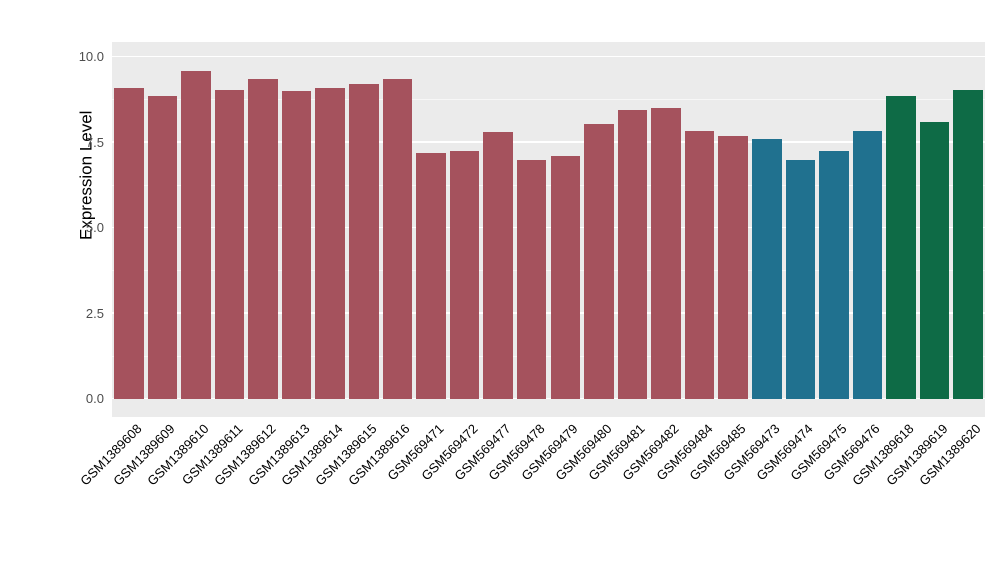 This screenshot has width=1000, height=580. I want to click on bar-GSM569484, so click(699, 264).